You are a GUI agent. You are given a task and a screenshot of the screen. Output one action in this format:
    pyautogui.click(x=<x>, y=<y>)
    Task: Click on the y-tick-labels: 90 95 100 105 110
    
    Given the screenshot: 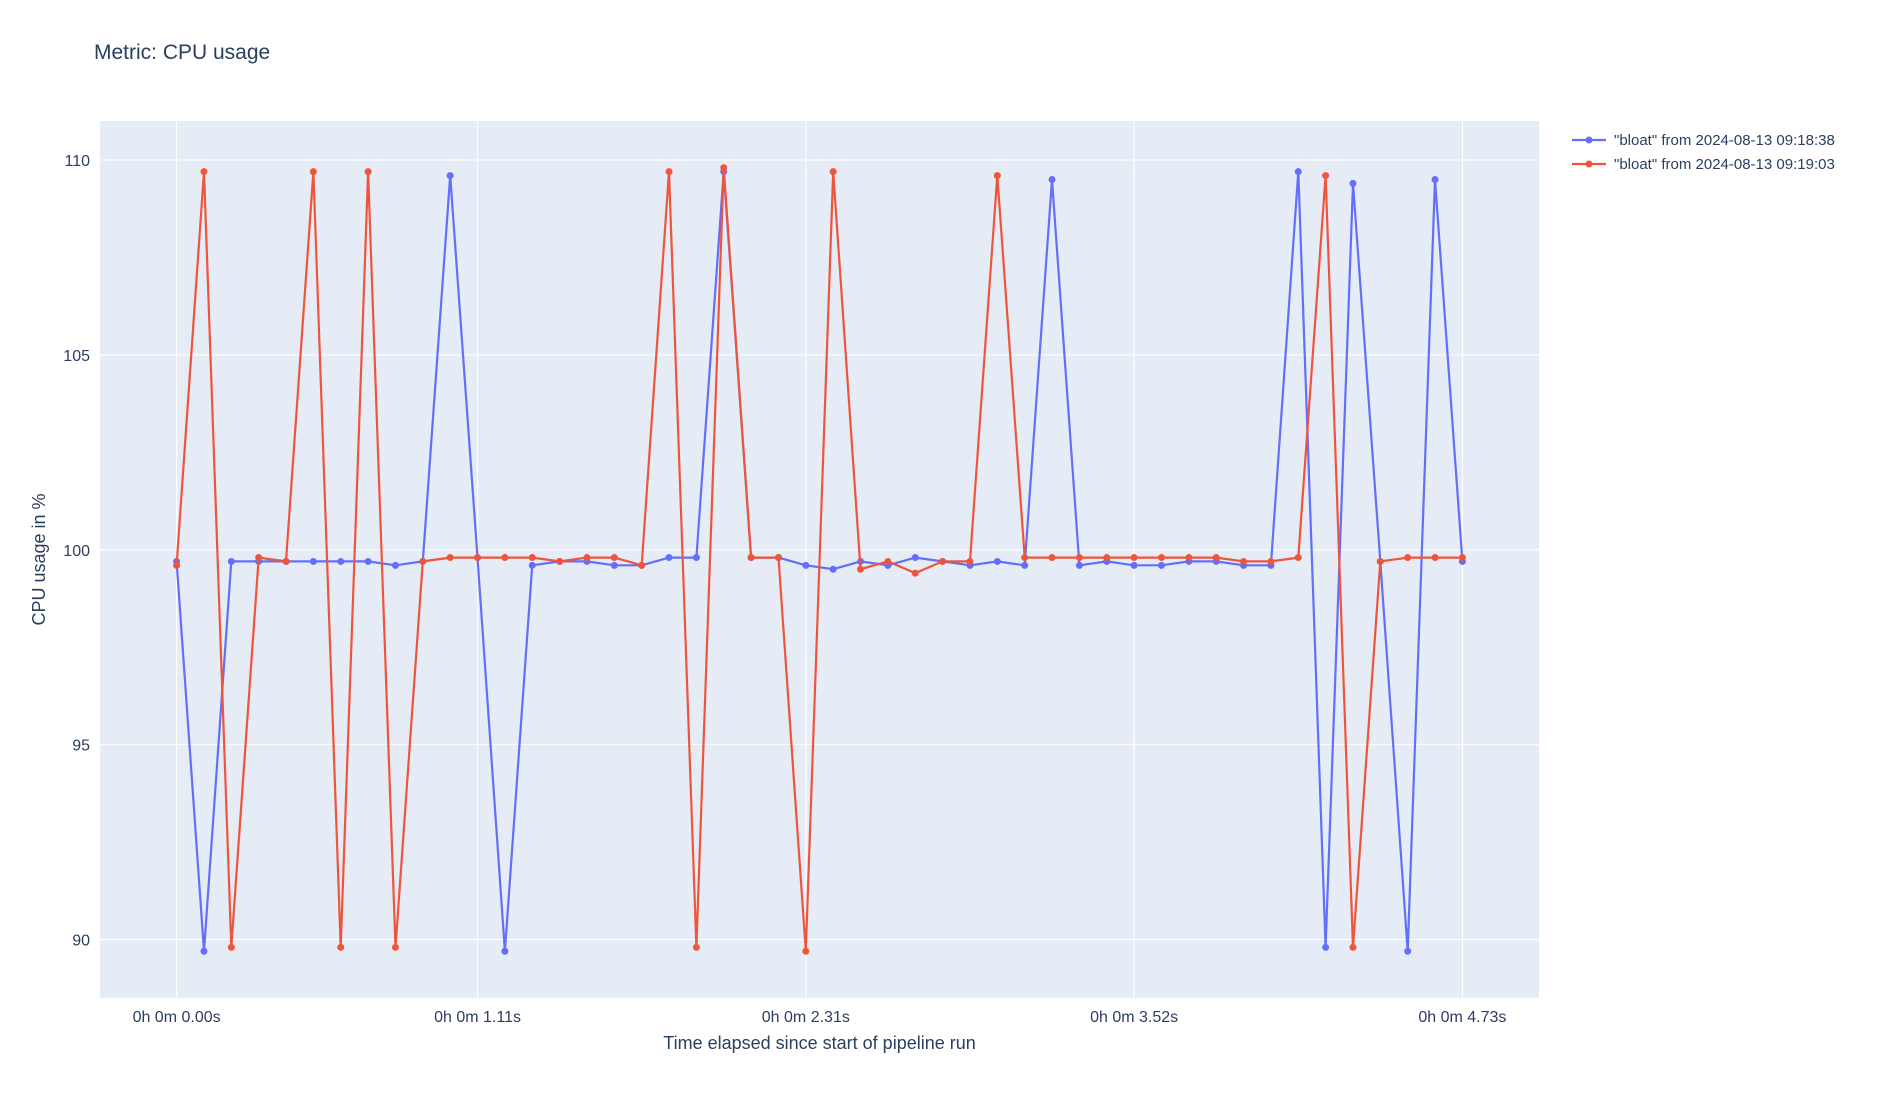 What is the action you would take?
    pyautogui.click(x=76, y=551)
    